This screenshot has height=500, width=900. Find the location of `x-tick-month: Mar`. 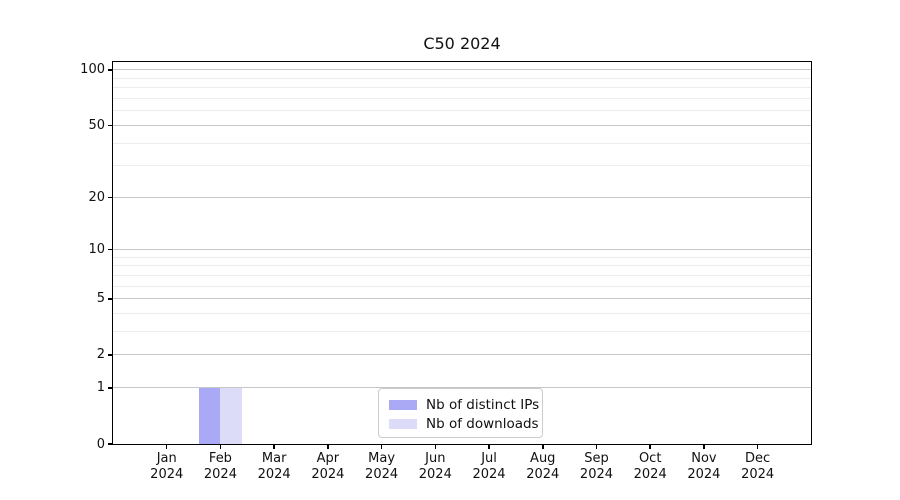

x-tick-month: Mar is located at coordinates (274, 458).